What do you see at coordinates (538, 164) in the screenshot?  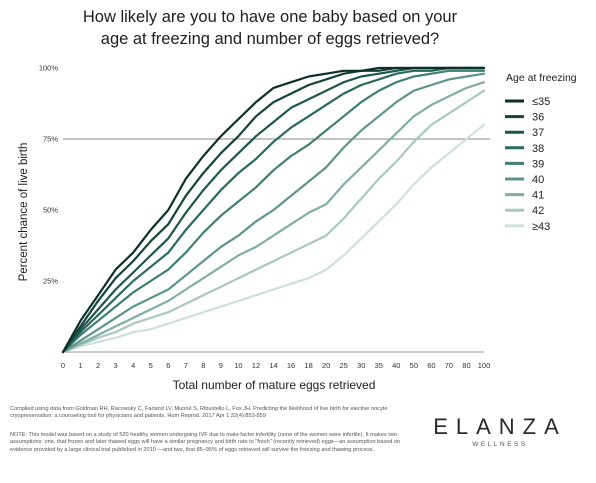 I see `legend-label: 39` at bounding box center [538, 164].